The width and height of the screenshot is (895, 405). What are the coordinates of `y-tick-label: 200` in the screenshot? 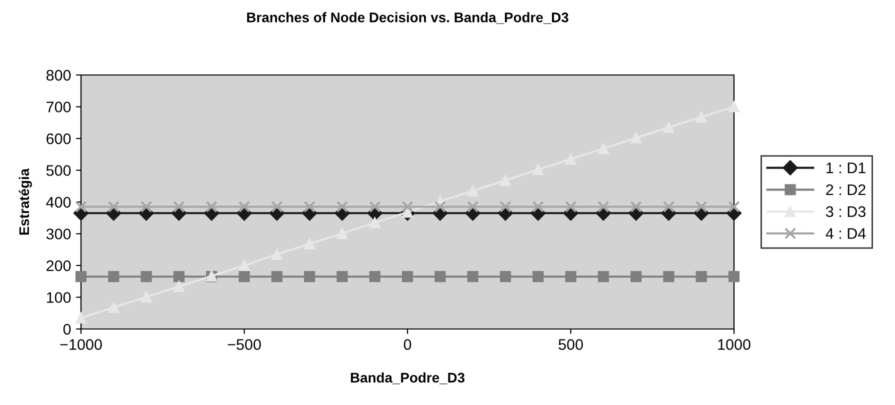 It's located at (58, 266).